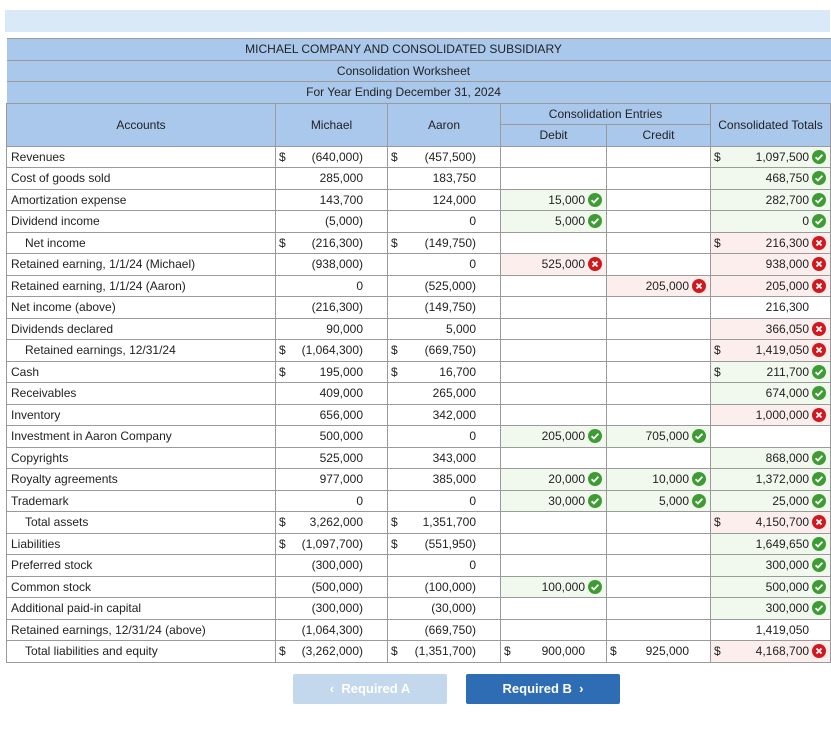 Image resolution: width=831 pixels, height=732 pixels. I want to click on cell: 674,000, so click(771, 393).